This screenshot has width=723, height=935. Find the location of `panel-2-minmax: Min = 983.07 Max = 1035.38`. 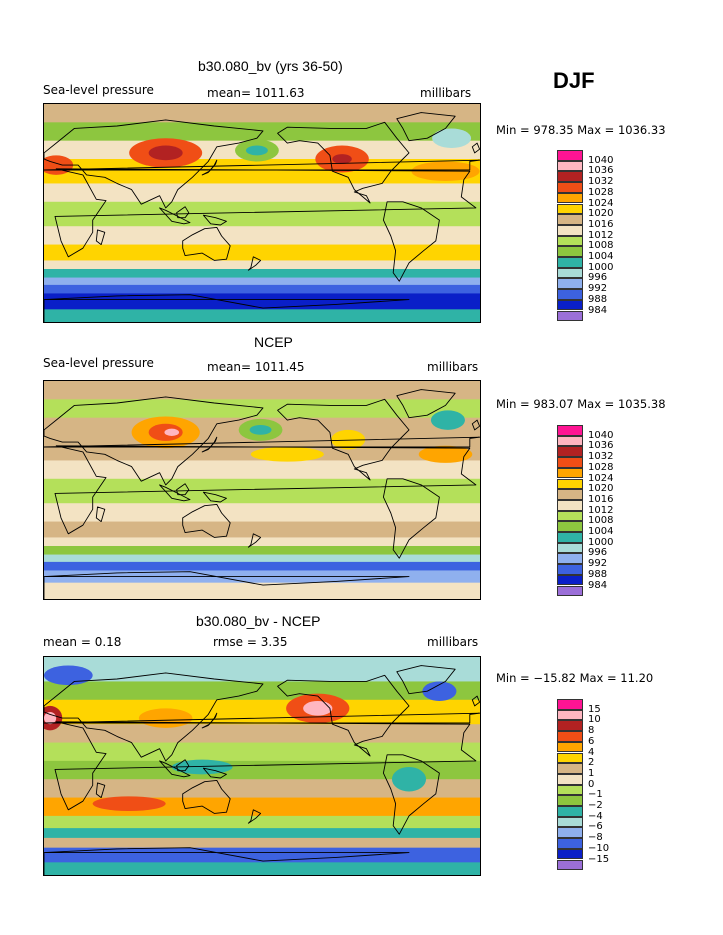

panel-2-minmax: Min = 983.07 Max = 1035.38 is located at coordinates (581, 404).